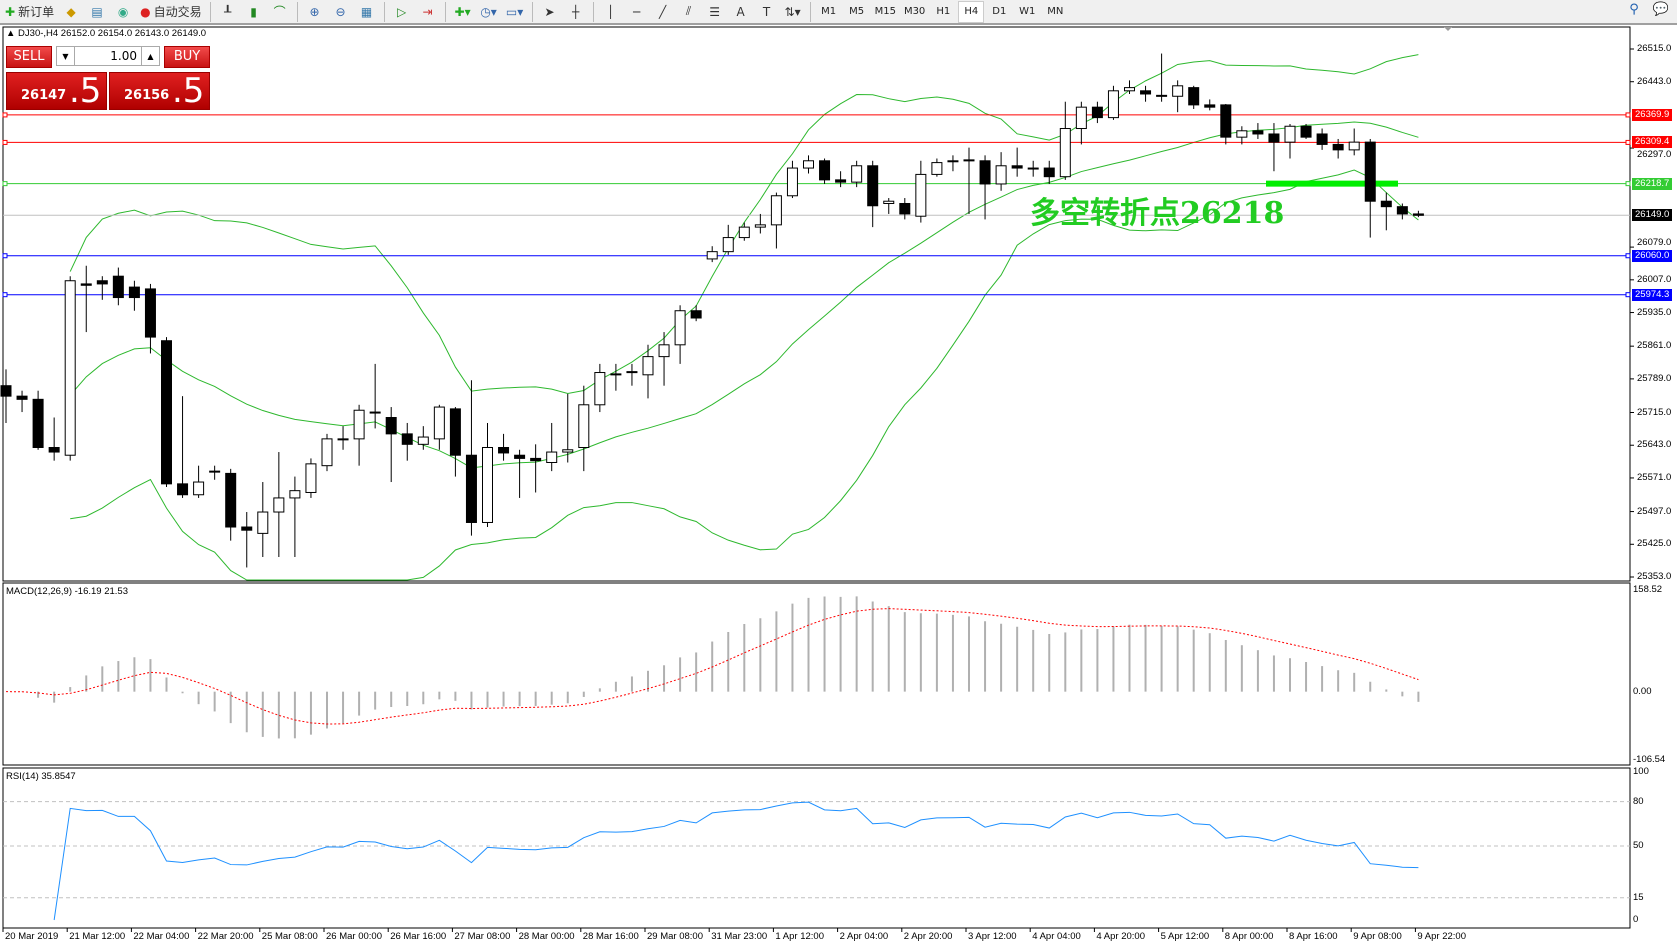 The image size is (1677, 948). Describe the element at coordinates (171, 12) in the screenshot. I see `auto-trading-button: ● 自动交易` at that location.